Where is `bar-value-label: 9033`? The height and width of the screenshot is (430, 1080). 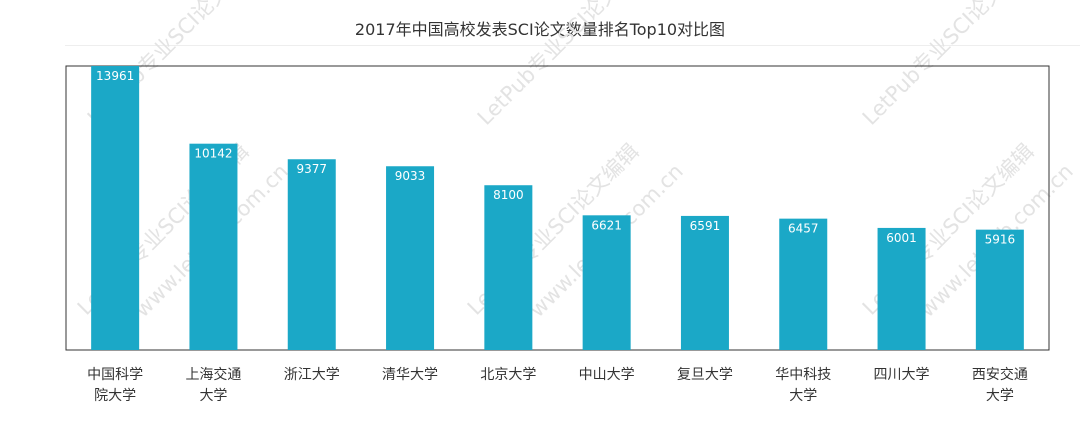 bar-value-label: 9033 is located at coordinates (410, 176).